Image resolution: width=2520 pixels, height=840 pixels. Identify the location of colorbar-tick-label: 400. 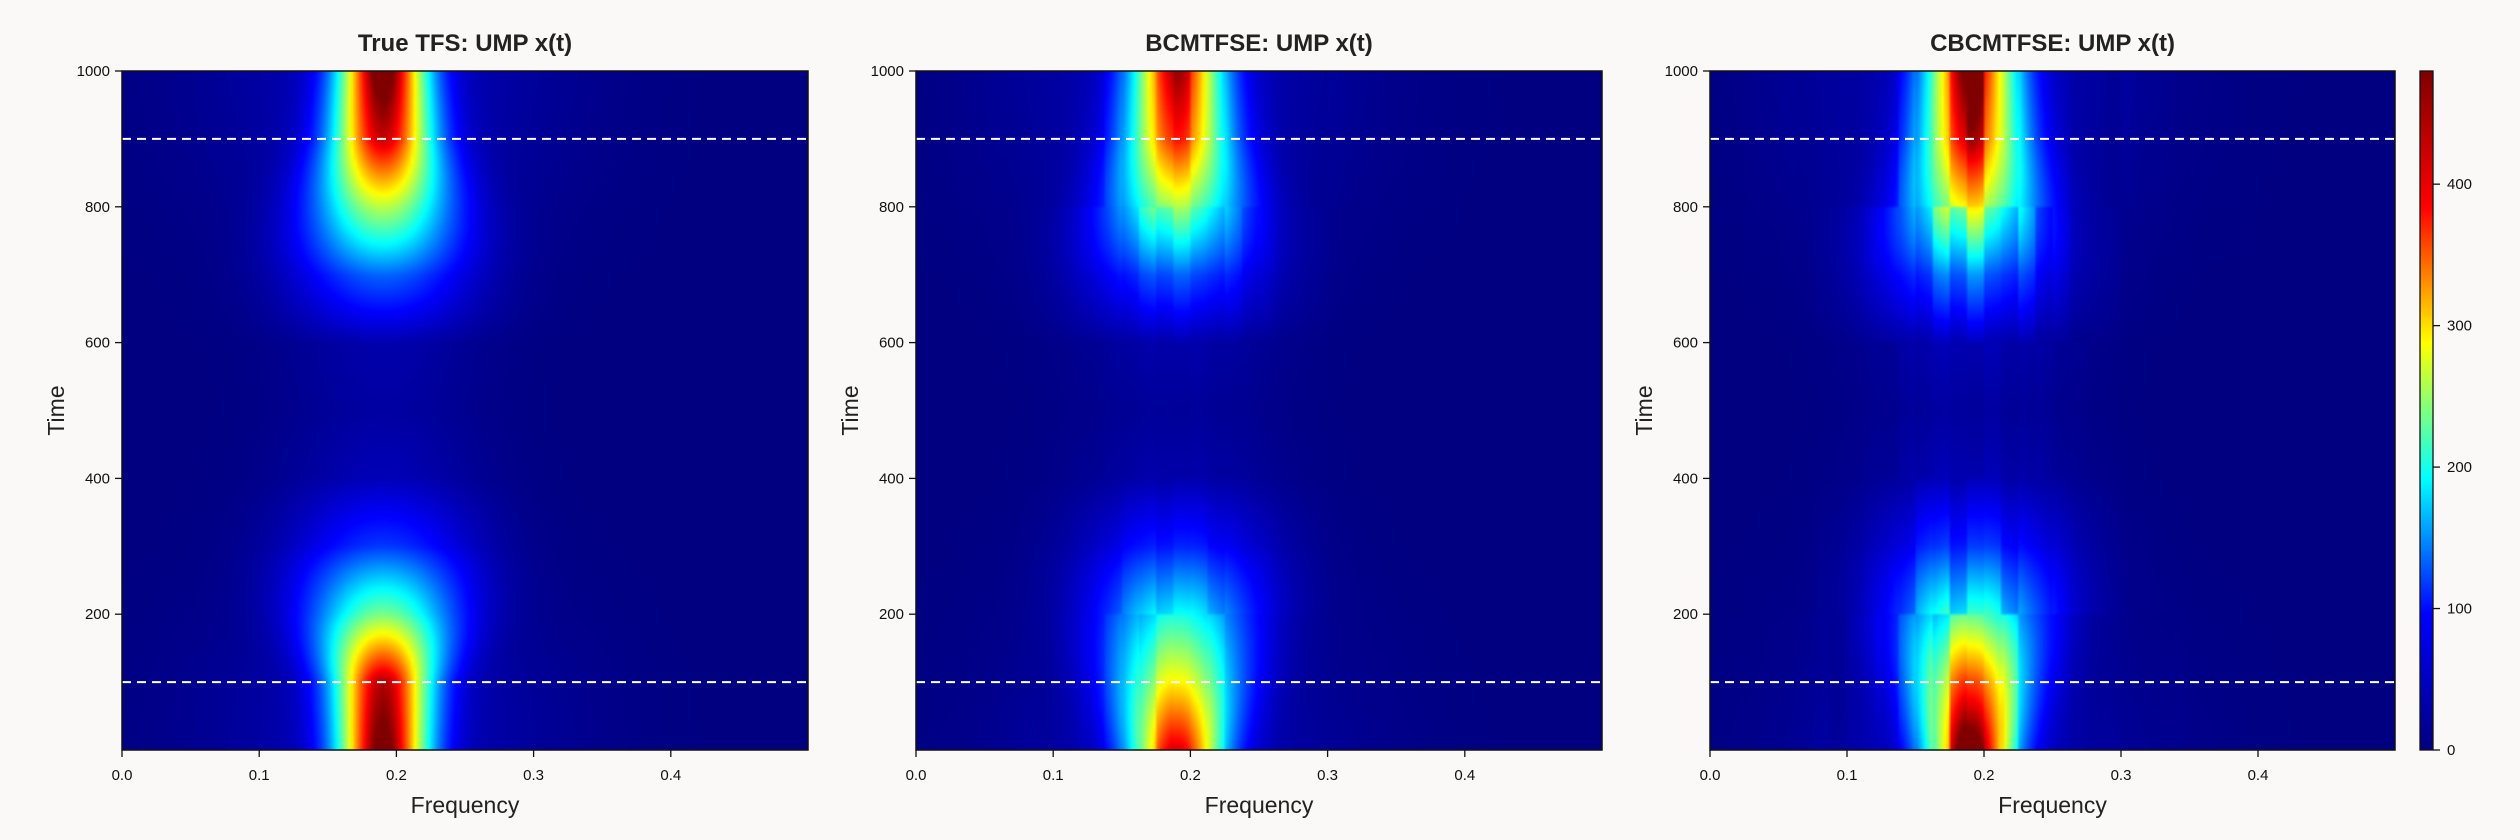
(2459, 184).